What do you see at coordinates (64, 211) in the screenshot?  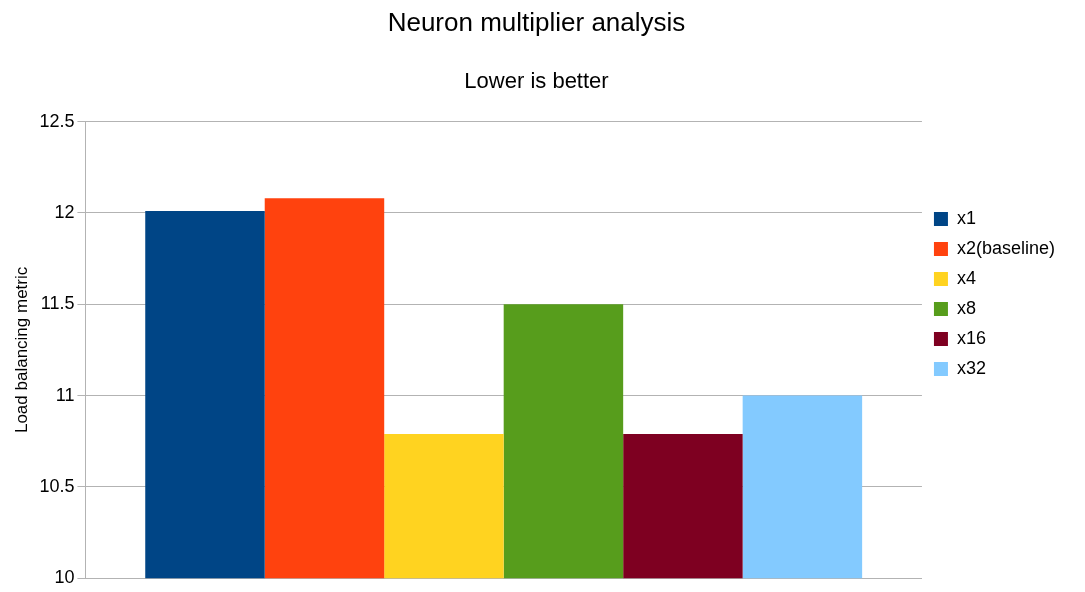 I see `y-tick-label: 12` at bounding box center [64, 211].